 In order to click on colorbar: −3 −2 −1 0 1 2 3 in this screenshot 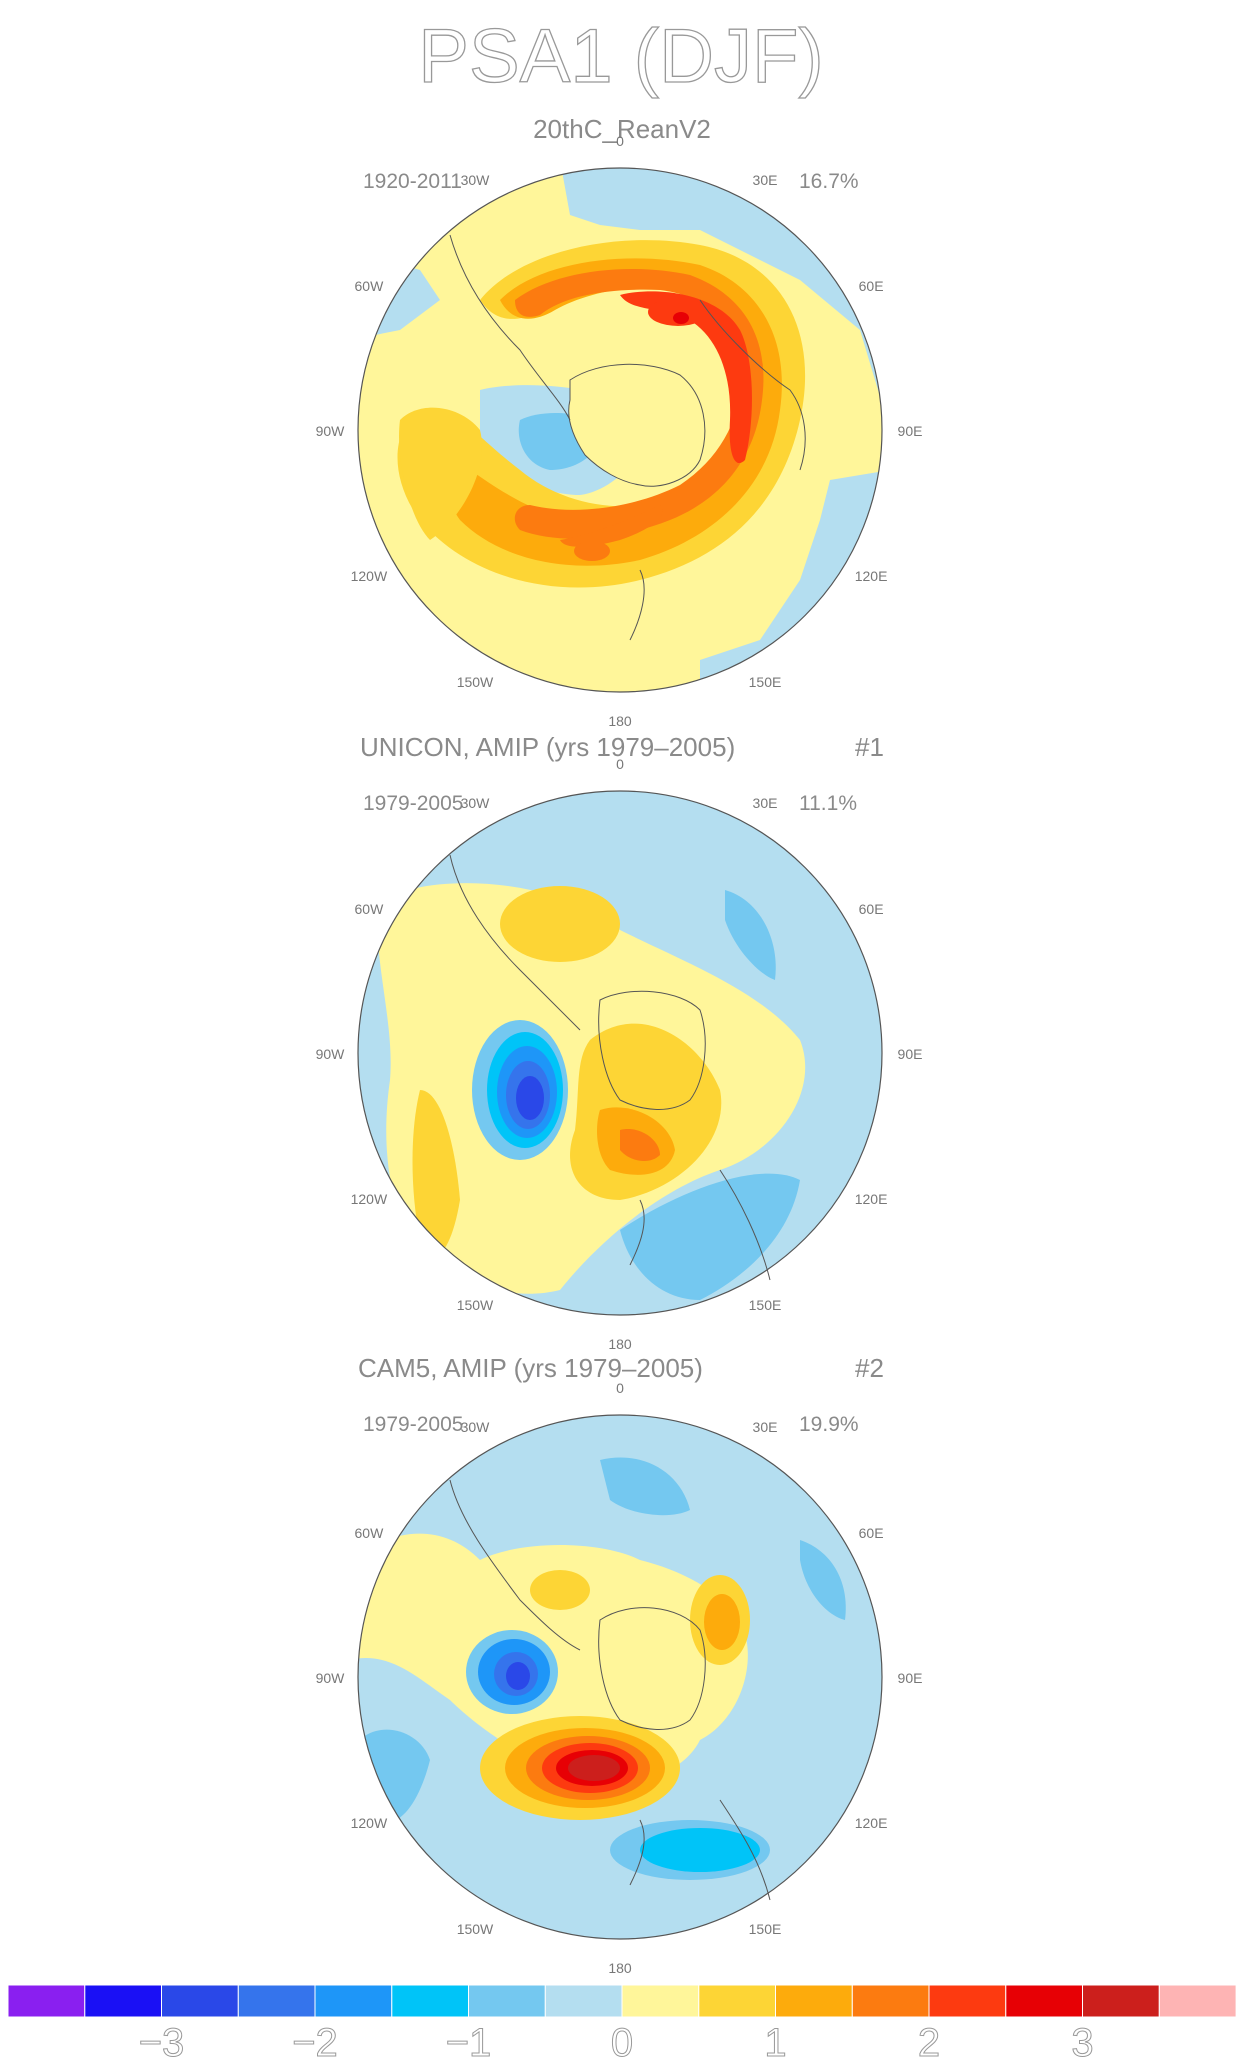, I will do `click(622, 2024)`.